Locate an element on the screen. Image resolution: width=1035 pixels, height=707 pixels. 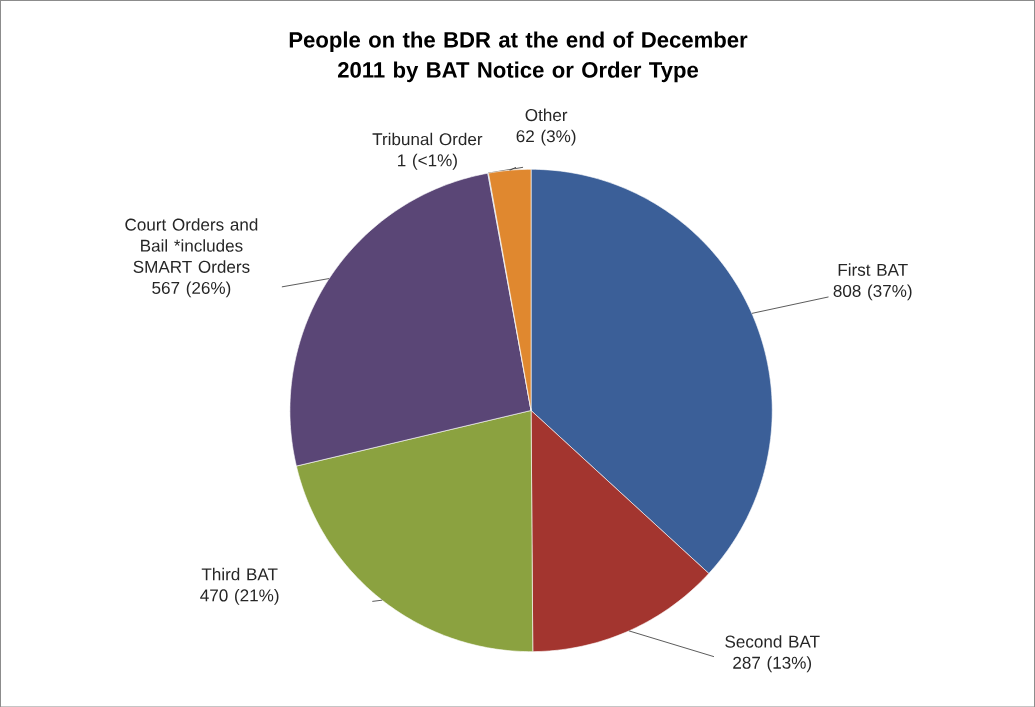
slice-label: Second BAT is located at coordinates (772, 641).